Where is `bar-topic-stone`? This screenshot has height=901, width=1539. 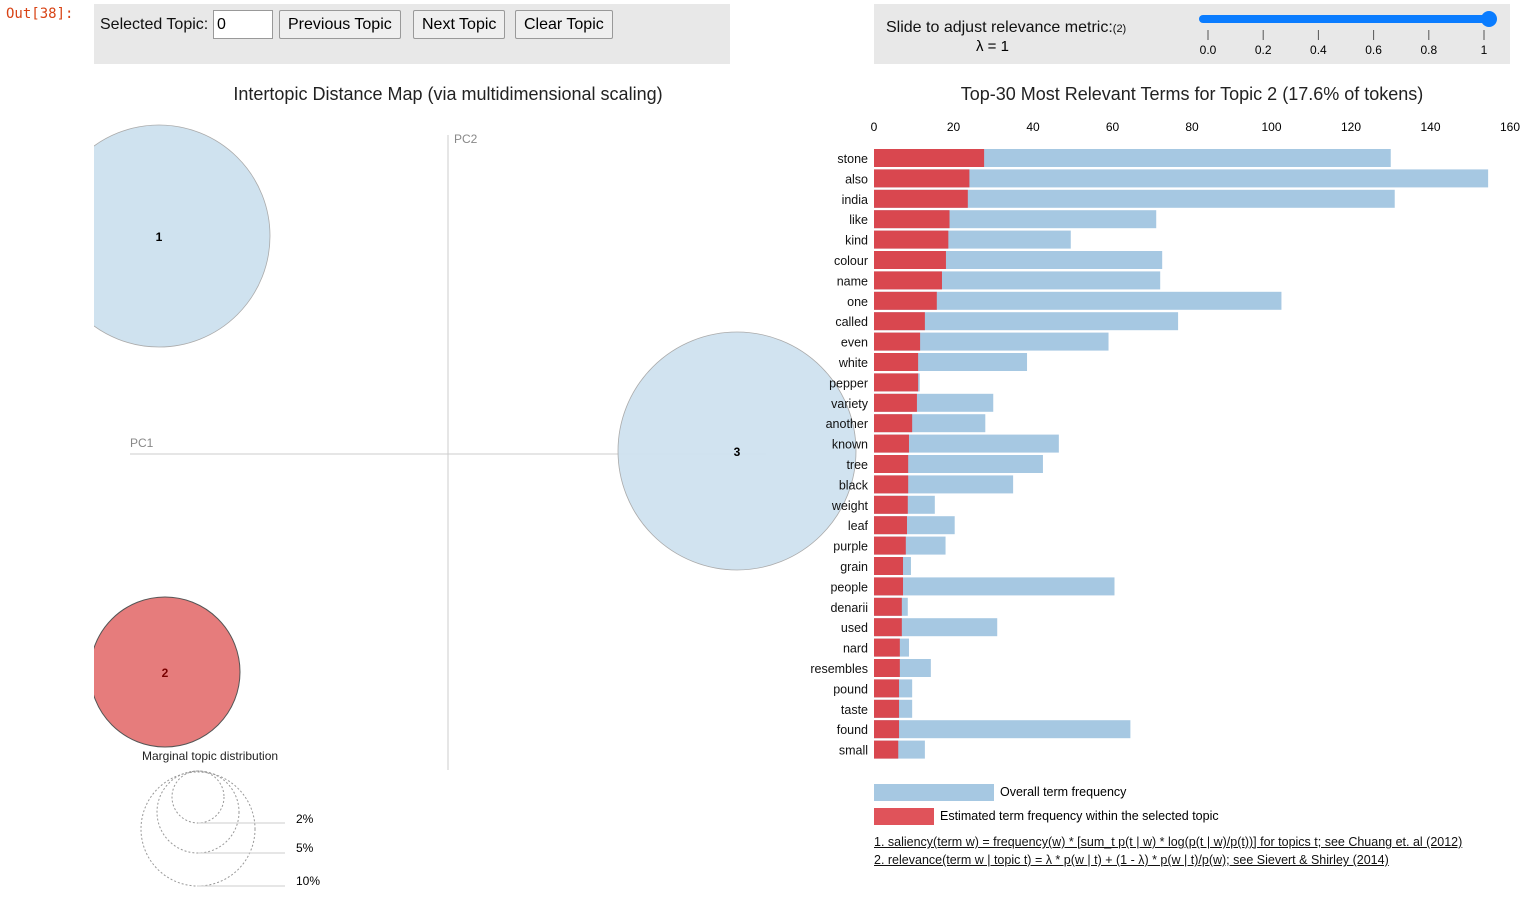 bar-topic-stone is located at coordinates (929, 158).